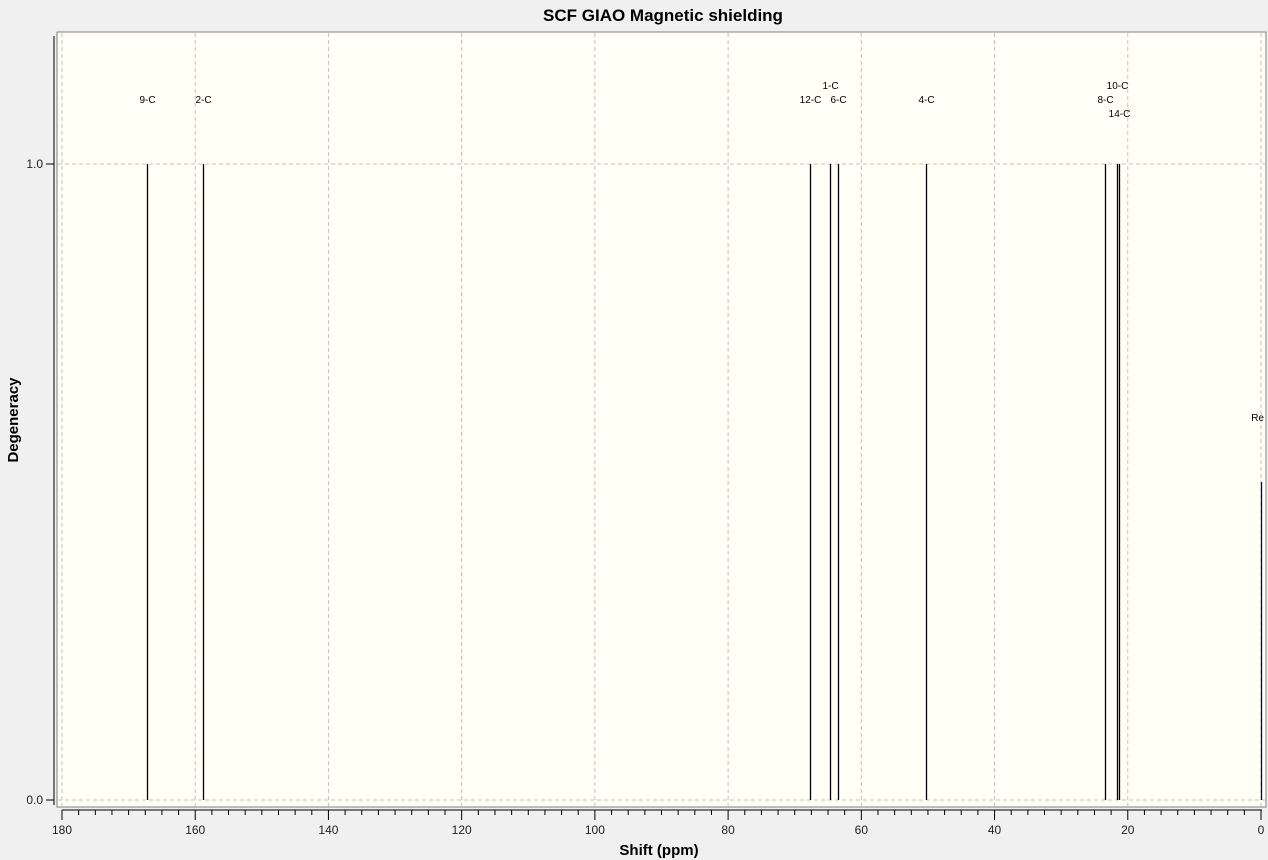 Image resolution: width=1268 pixels, height=860 pixels. Describe the element at coordinates (62, 830) in the screenshot. I see `x-tick-label: 180` at that location.